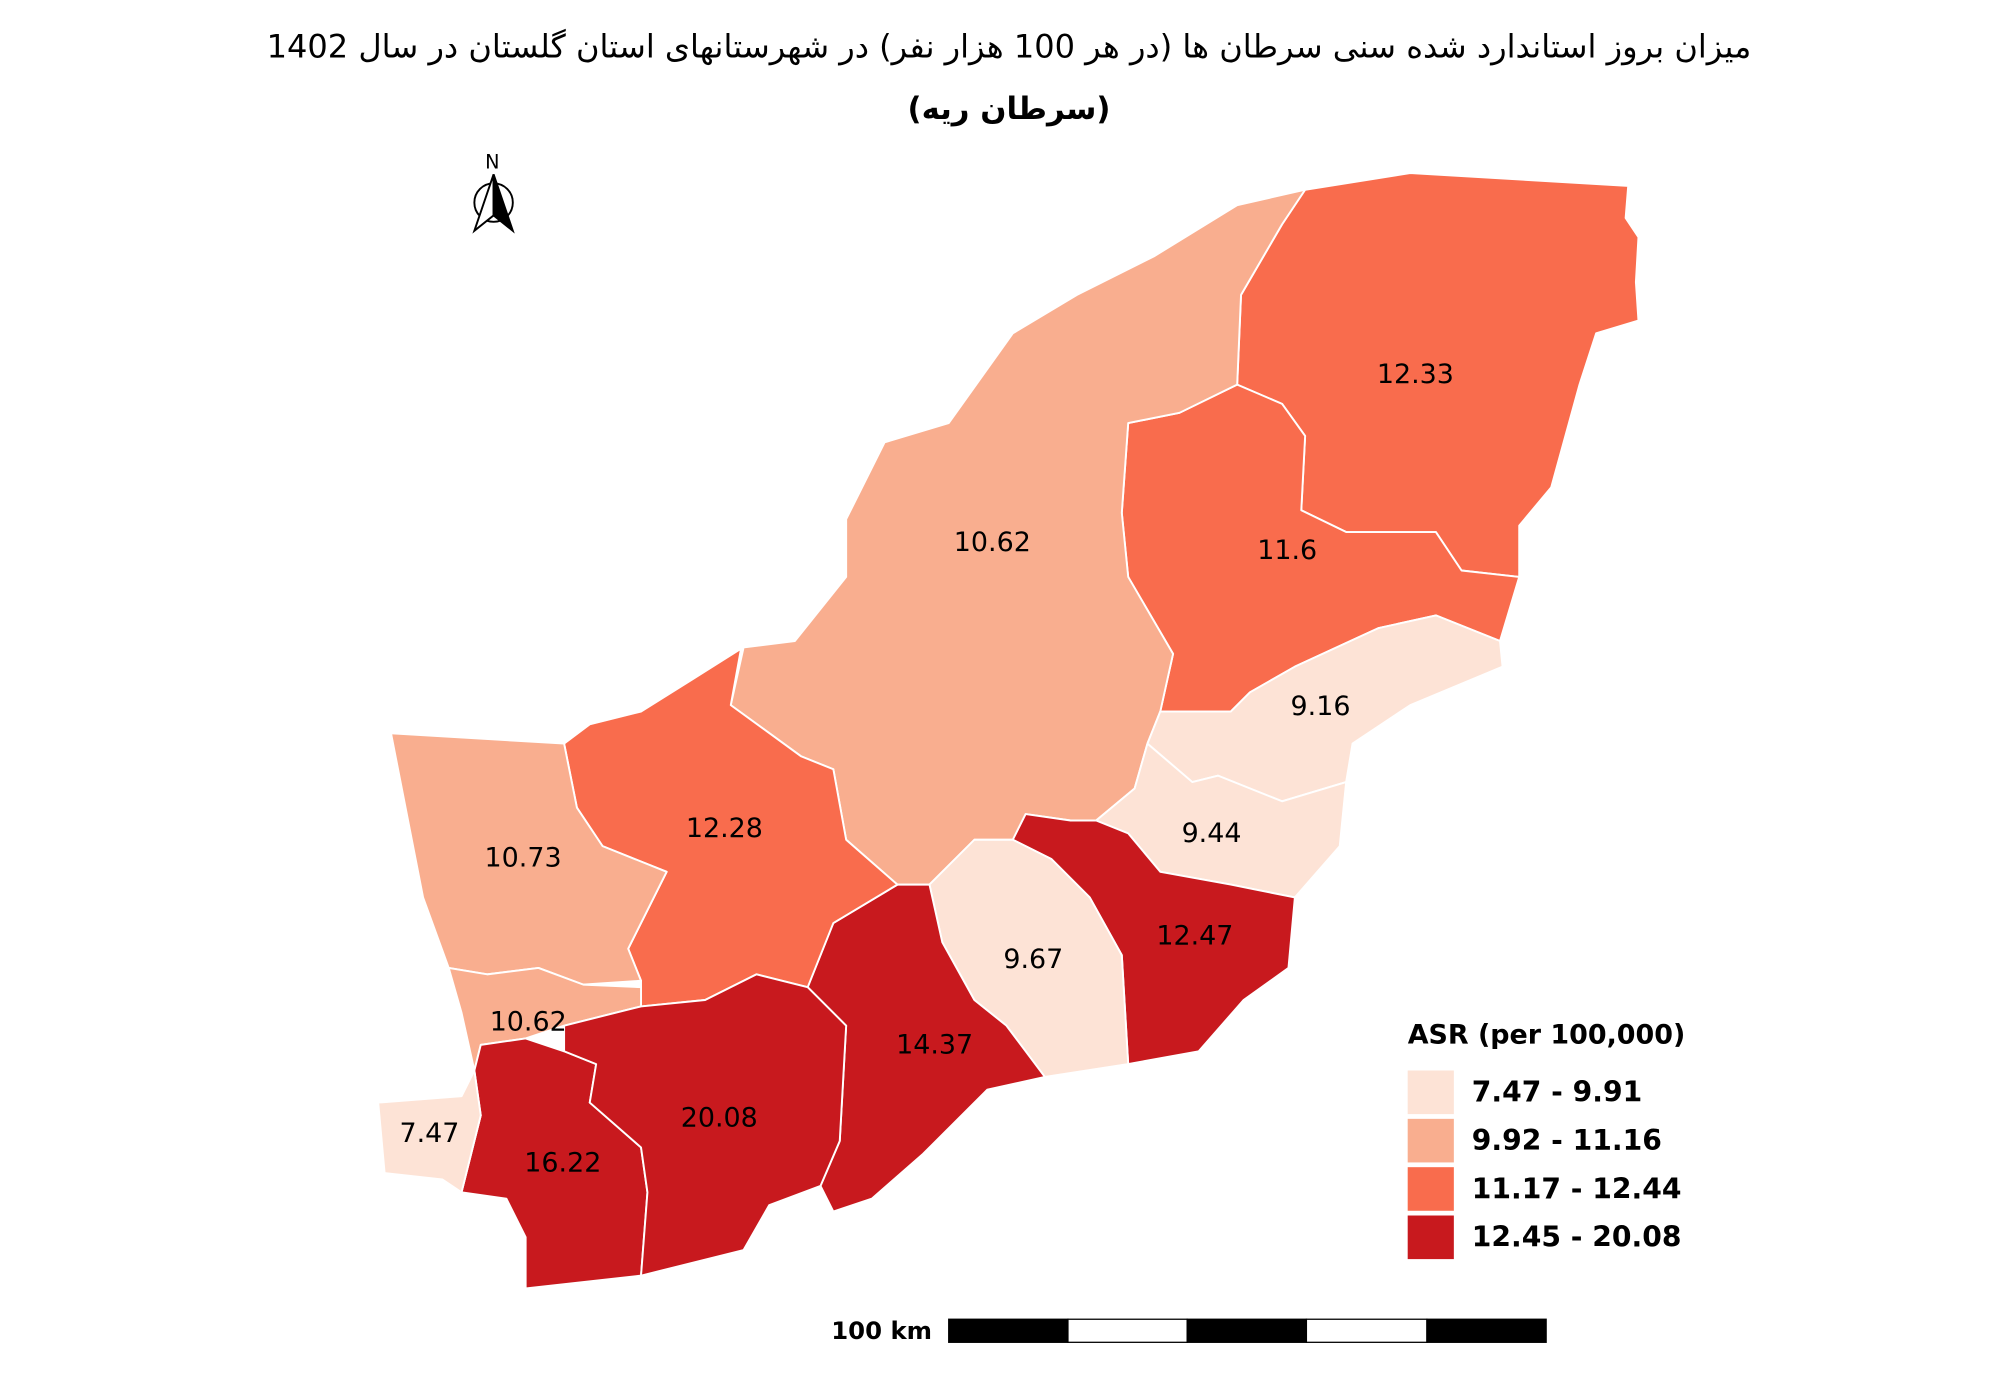  What do you see at coordinates (1212, 833) in the screenshot?
I see `region-label: 9.44` at bounding box center [1212, 833].